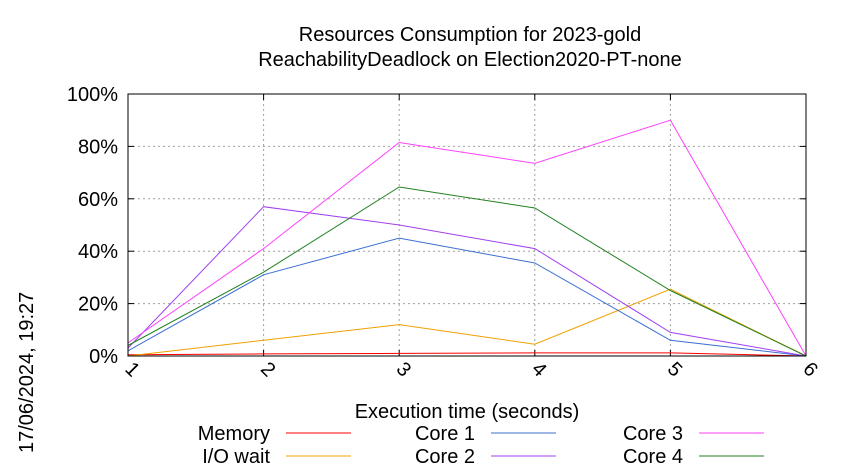 The width and height of the screenshot is (850, 475). I want to click on legend-label-core-3: Core 3, so click(653, 434).